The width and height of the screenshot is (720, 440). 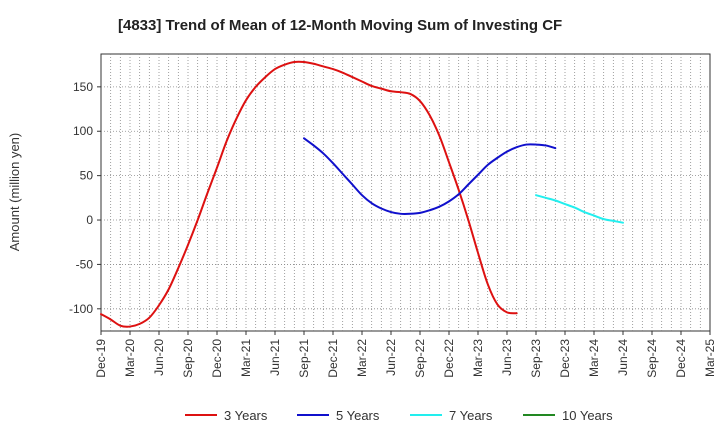 I want to click on x-tick-label: Jun-23, so click(x=507, y=357).